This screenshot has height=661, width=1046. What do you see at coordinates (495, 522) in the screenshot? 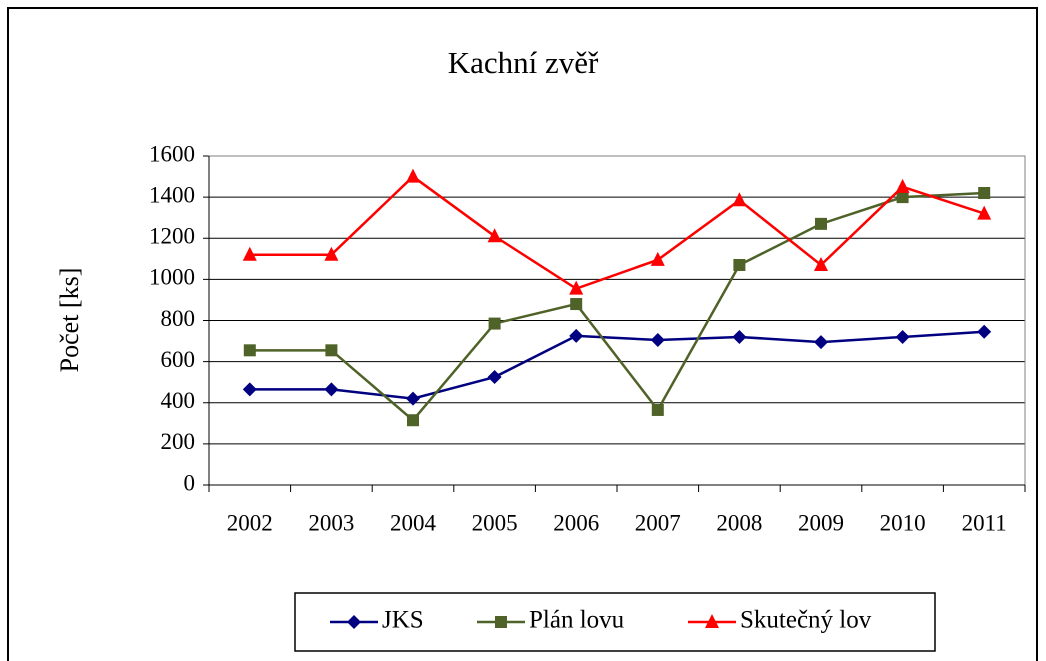
I see `x-tick-label: 2005` at bounding box center [495, 522].